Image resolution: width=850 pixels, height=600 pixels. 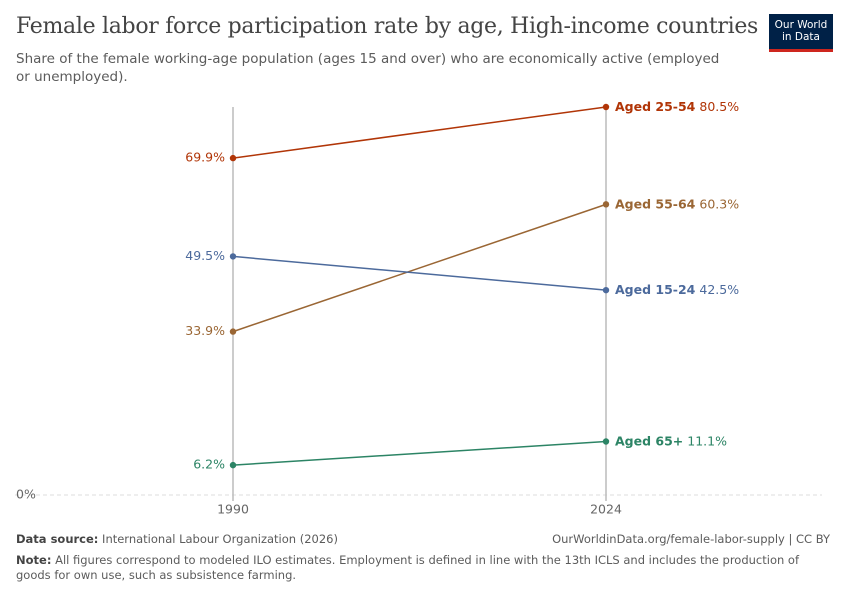 I want to click on series-name: Aged 25-54, so click(x=655, y=106).